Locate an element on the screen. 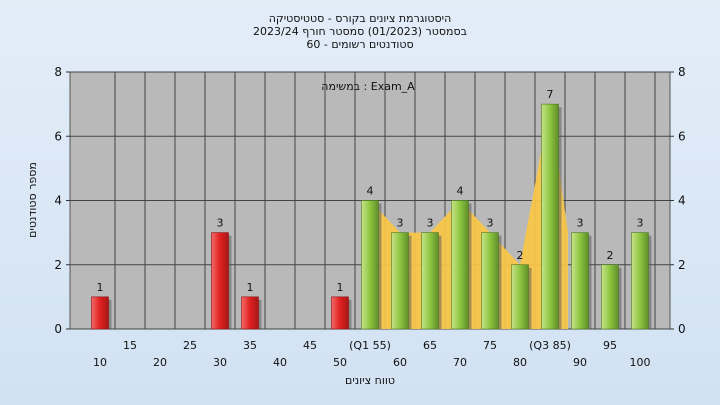  x-tick-label: 50 is located at coordinates (340, 362).